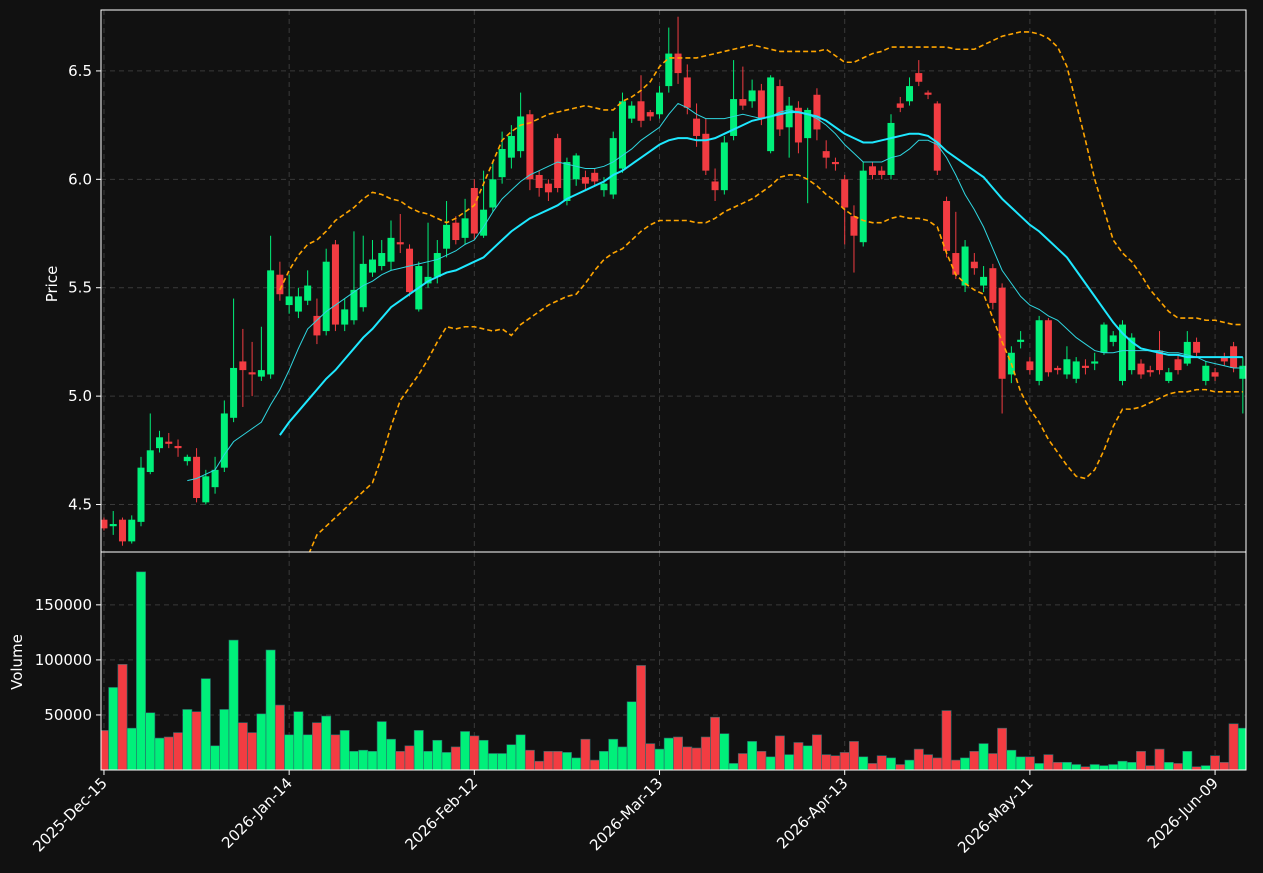  What do you see at coordinates (80, 396) in the screenshot?
I see `y-tick-label: 5.0` at bounding box center [80, 396].